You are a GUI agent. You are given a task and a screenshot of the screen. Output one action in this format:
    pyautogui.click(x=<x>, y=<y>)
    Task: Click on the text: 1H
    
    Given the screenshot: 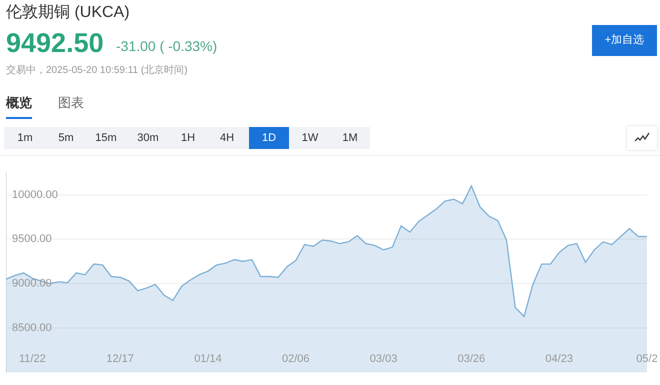 What is the action you would take?
    pyautogui.click(x=188, y=138)
    